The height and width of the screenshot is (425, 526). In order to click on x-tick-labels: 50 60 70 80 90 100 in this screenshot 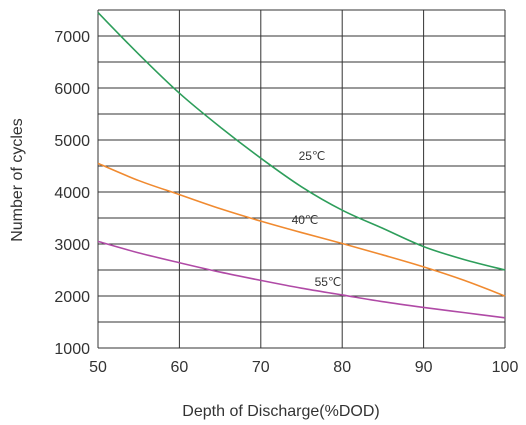, I will do `click(303, 367)`.